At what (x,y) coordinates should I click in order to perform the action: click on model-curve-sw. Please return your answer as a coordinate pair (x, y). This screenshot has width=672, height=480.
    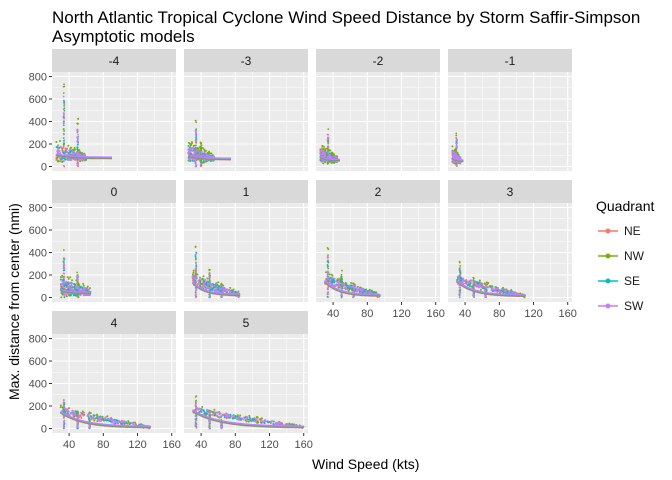
    Looking at the image, I should click on (457, 158).